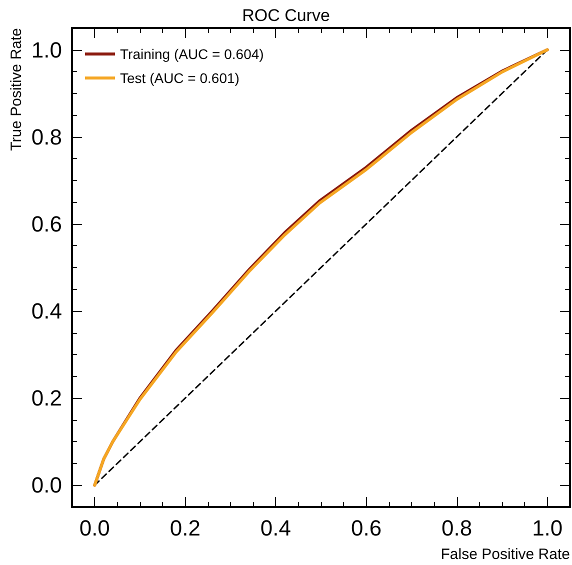  Describe the element at coordinates (46, 485) in the screenshot. I see `y-tick-label: 0.0` at that location.